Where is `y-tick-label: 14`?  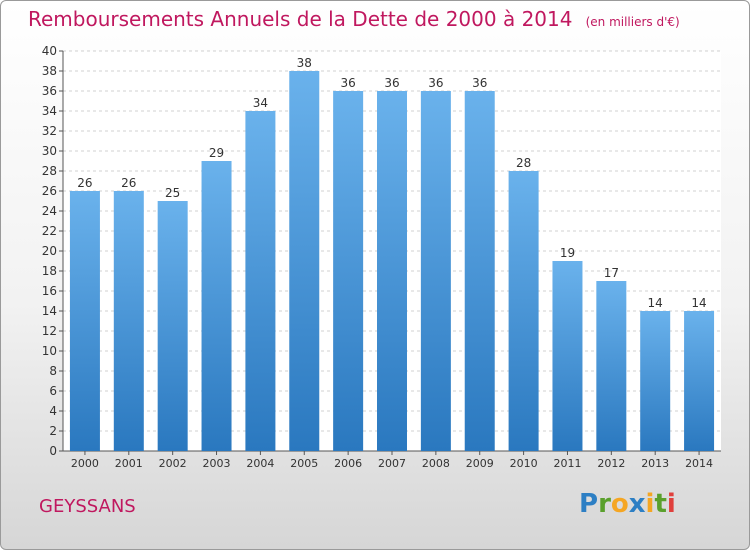 y-tick-label: 14 is located at coordinates (49, 311).